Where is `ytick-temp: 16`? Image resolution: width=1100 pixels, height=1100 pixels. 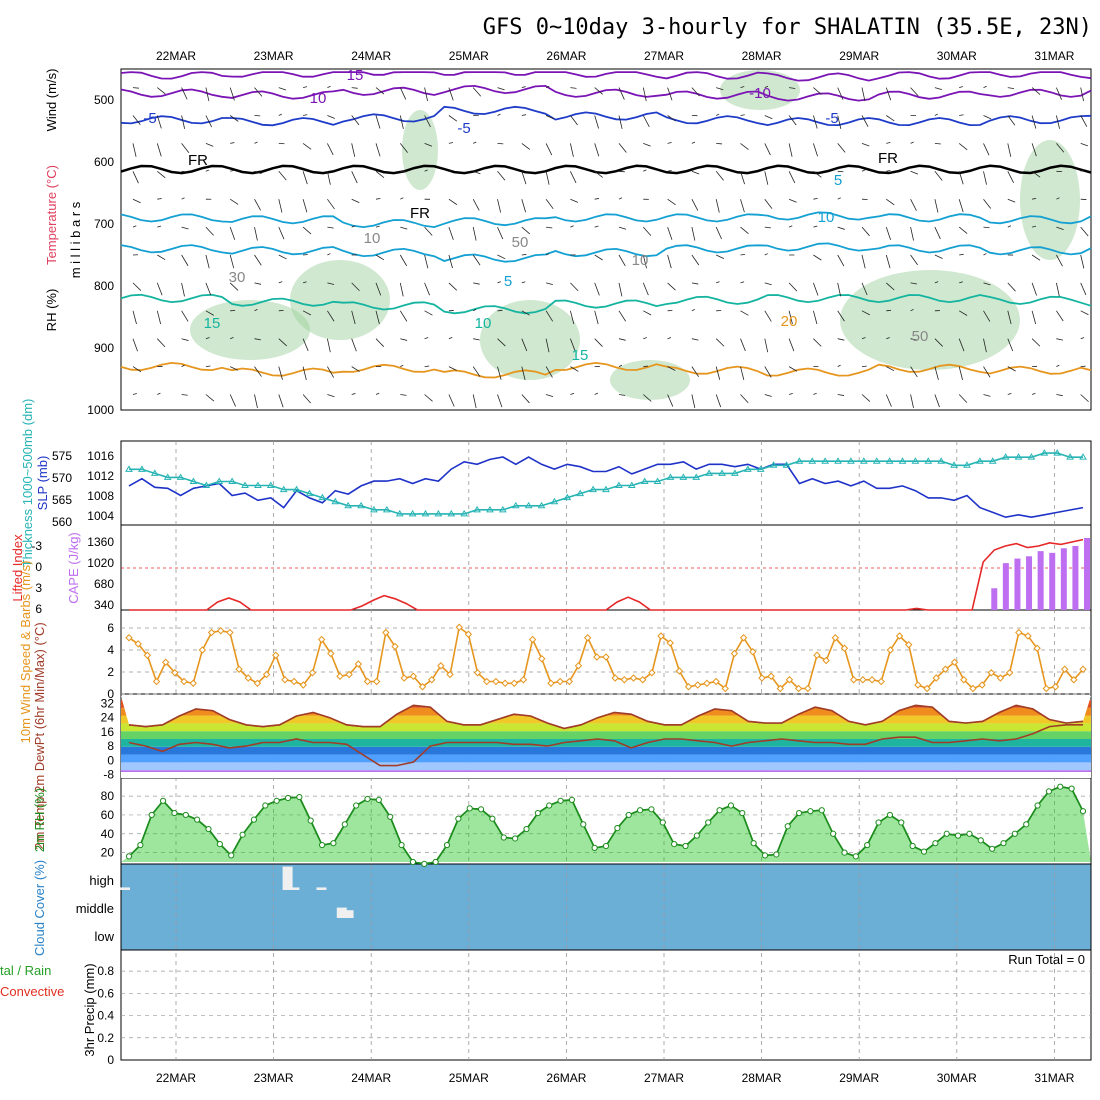
ytick-temp: 16 is located at coordinates (108, 732).